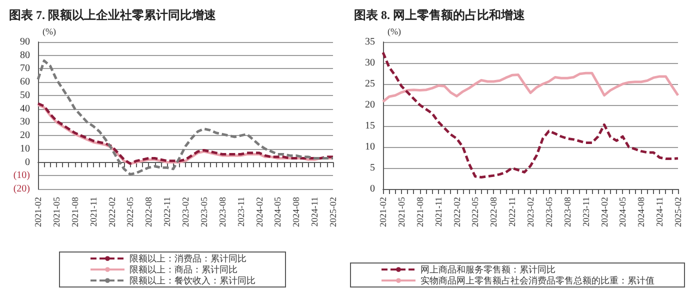  Describe the element at coordinates (25, 82) in the screenshot. I see `y-tick-label: 60` at that location.